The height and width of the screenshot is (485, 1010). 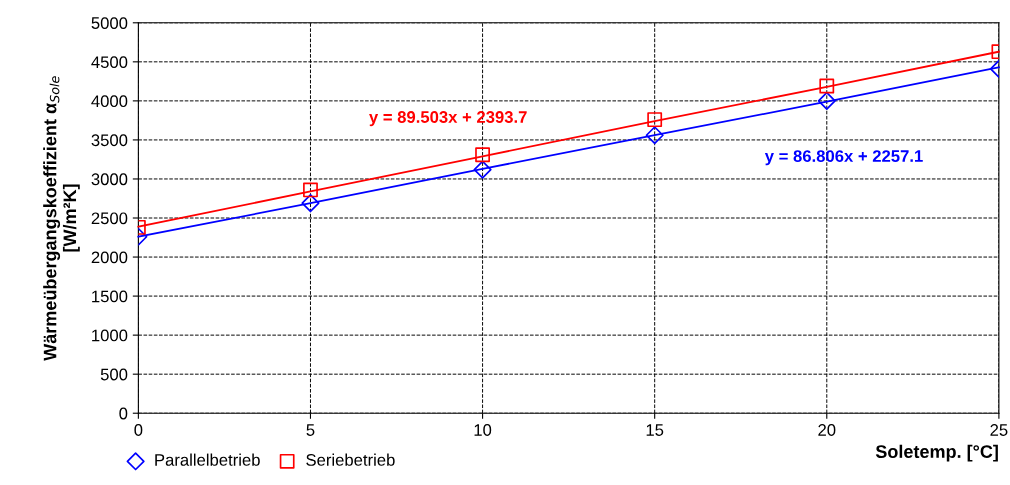 I want to click on x-tick-label: 25, so click(x=999, y=430).